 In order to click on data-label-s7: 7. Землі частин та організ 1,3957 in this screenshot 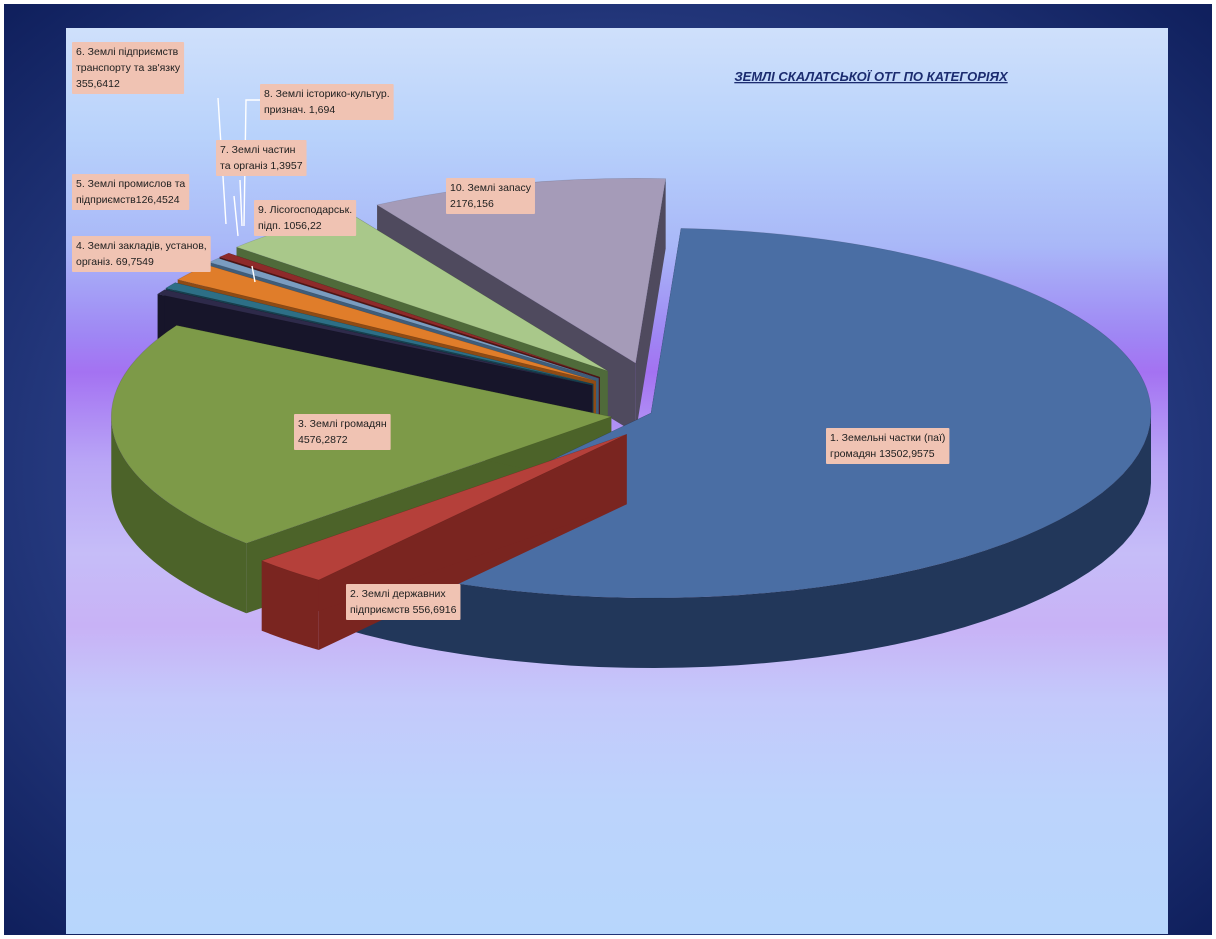, I will do `click(261, 158)`.